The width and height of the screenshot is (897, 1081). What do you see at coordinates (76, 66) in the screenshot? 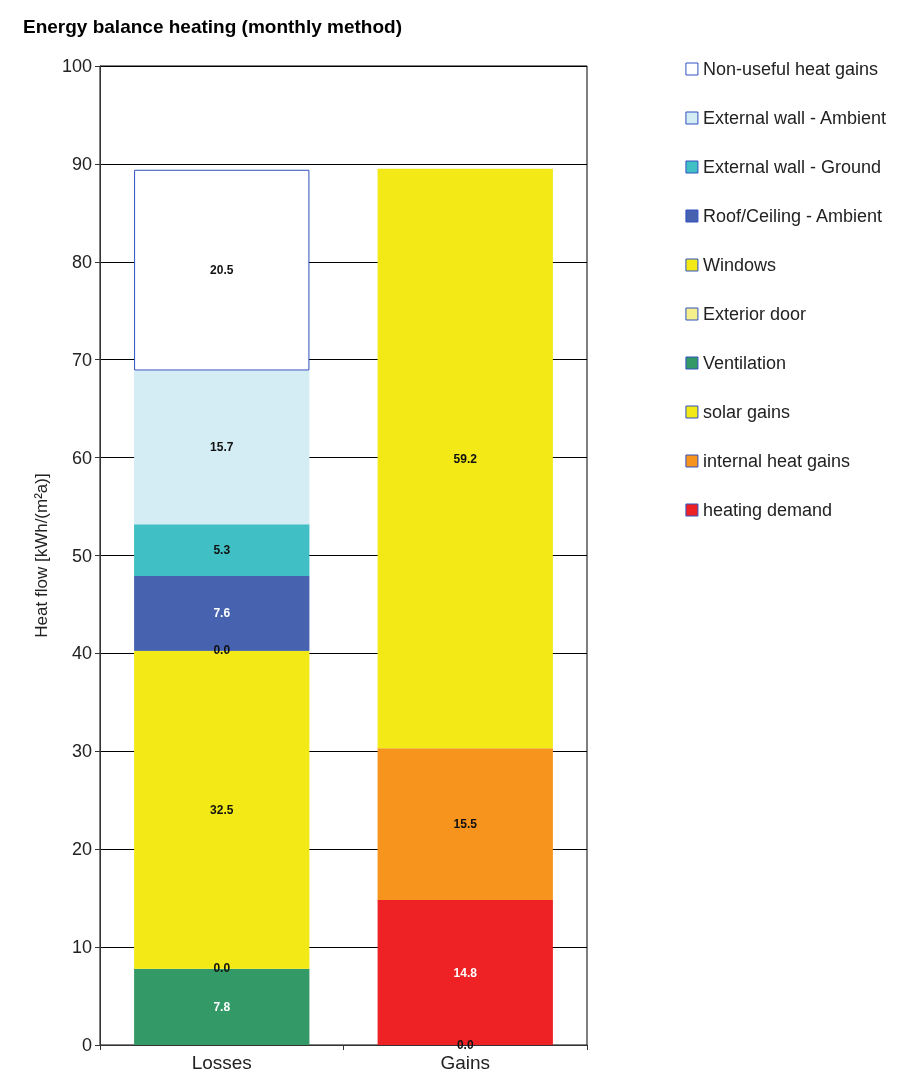
I see `y-tick-label: 100` at bounding box center [76, 66].